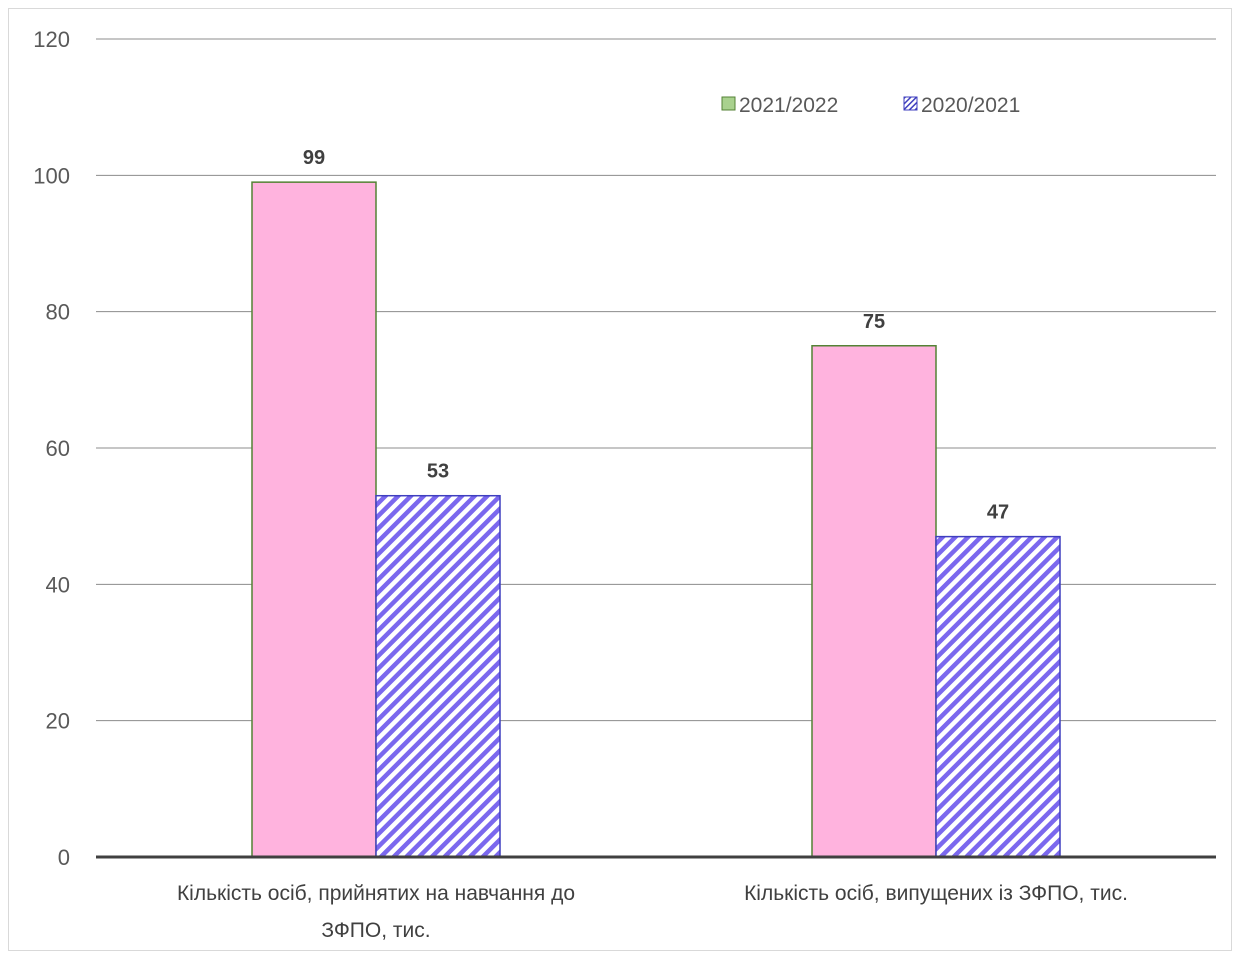 The height and width of the screenshot is (959, 1240). Describe the element at coordinates (376, 893) in the screenshot. I see `x-category-label: Кількість осіб, прийнятих на навчання до` at that location.